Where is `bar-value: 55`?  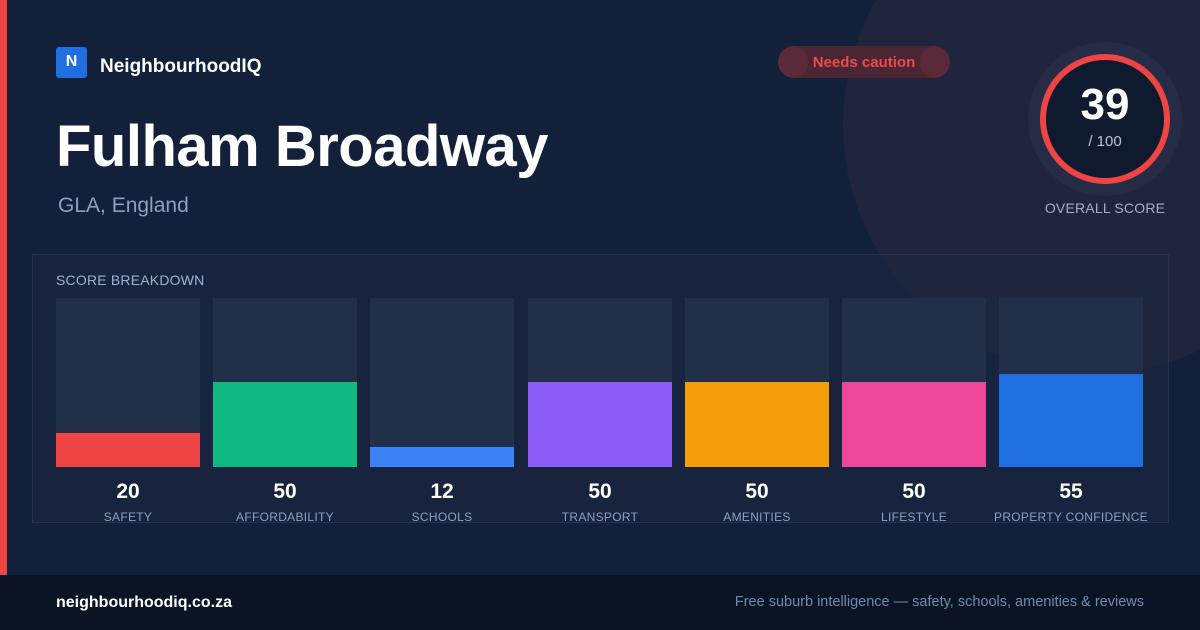
bar-value: 55 is located at coordinates (1071, 491).